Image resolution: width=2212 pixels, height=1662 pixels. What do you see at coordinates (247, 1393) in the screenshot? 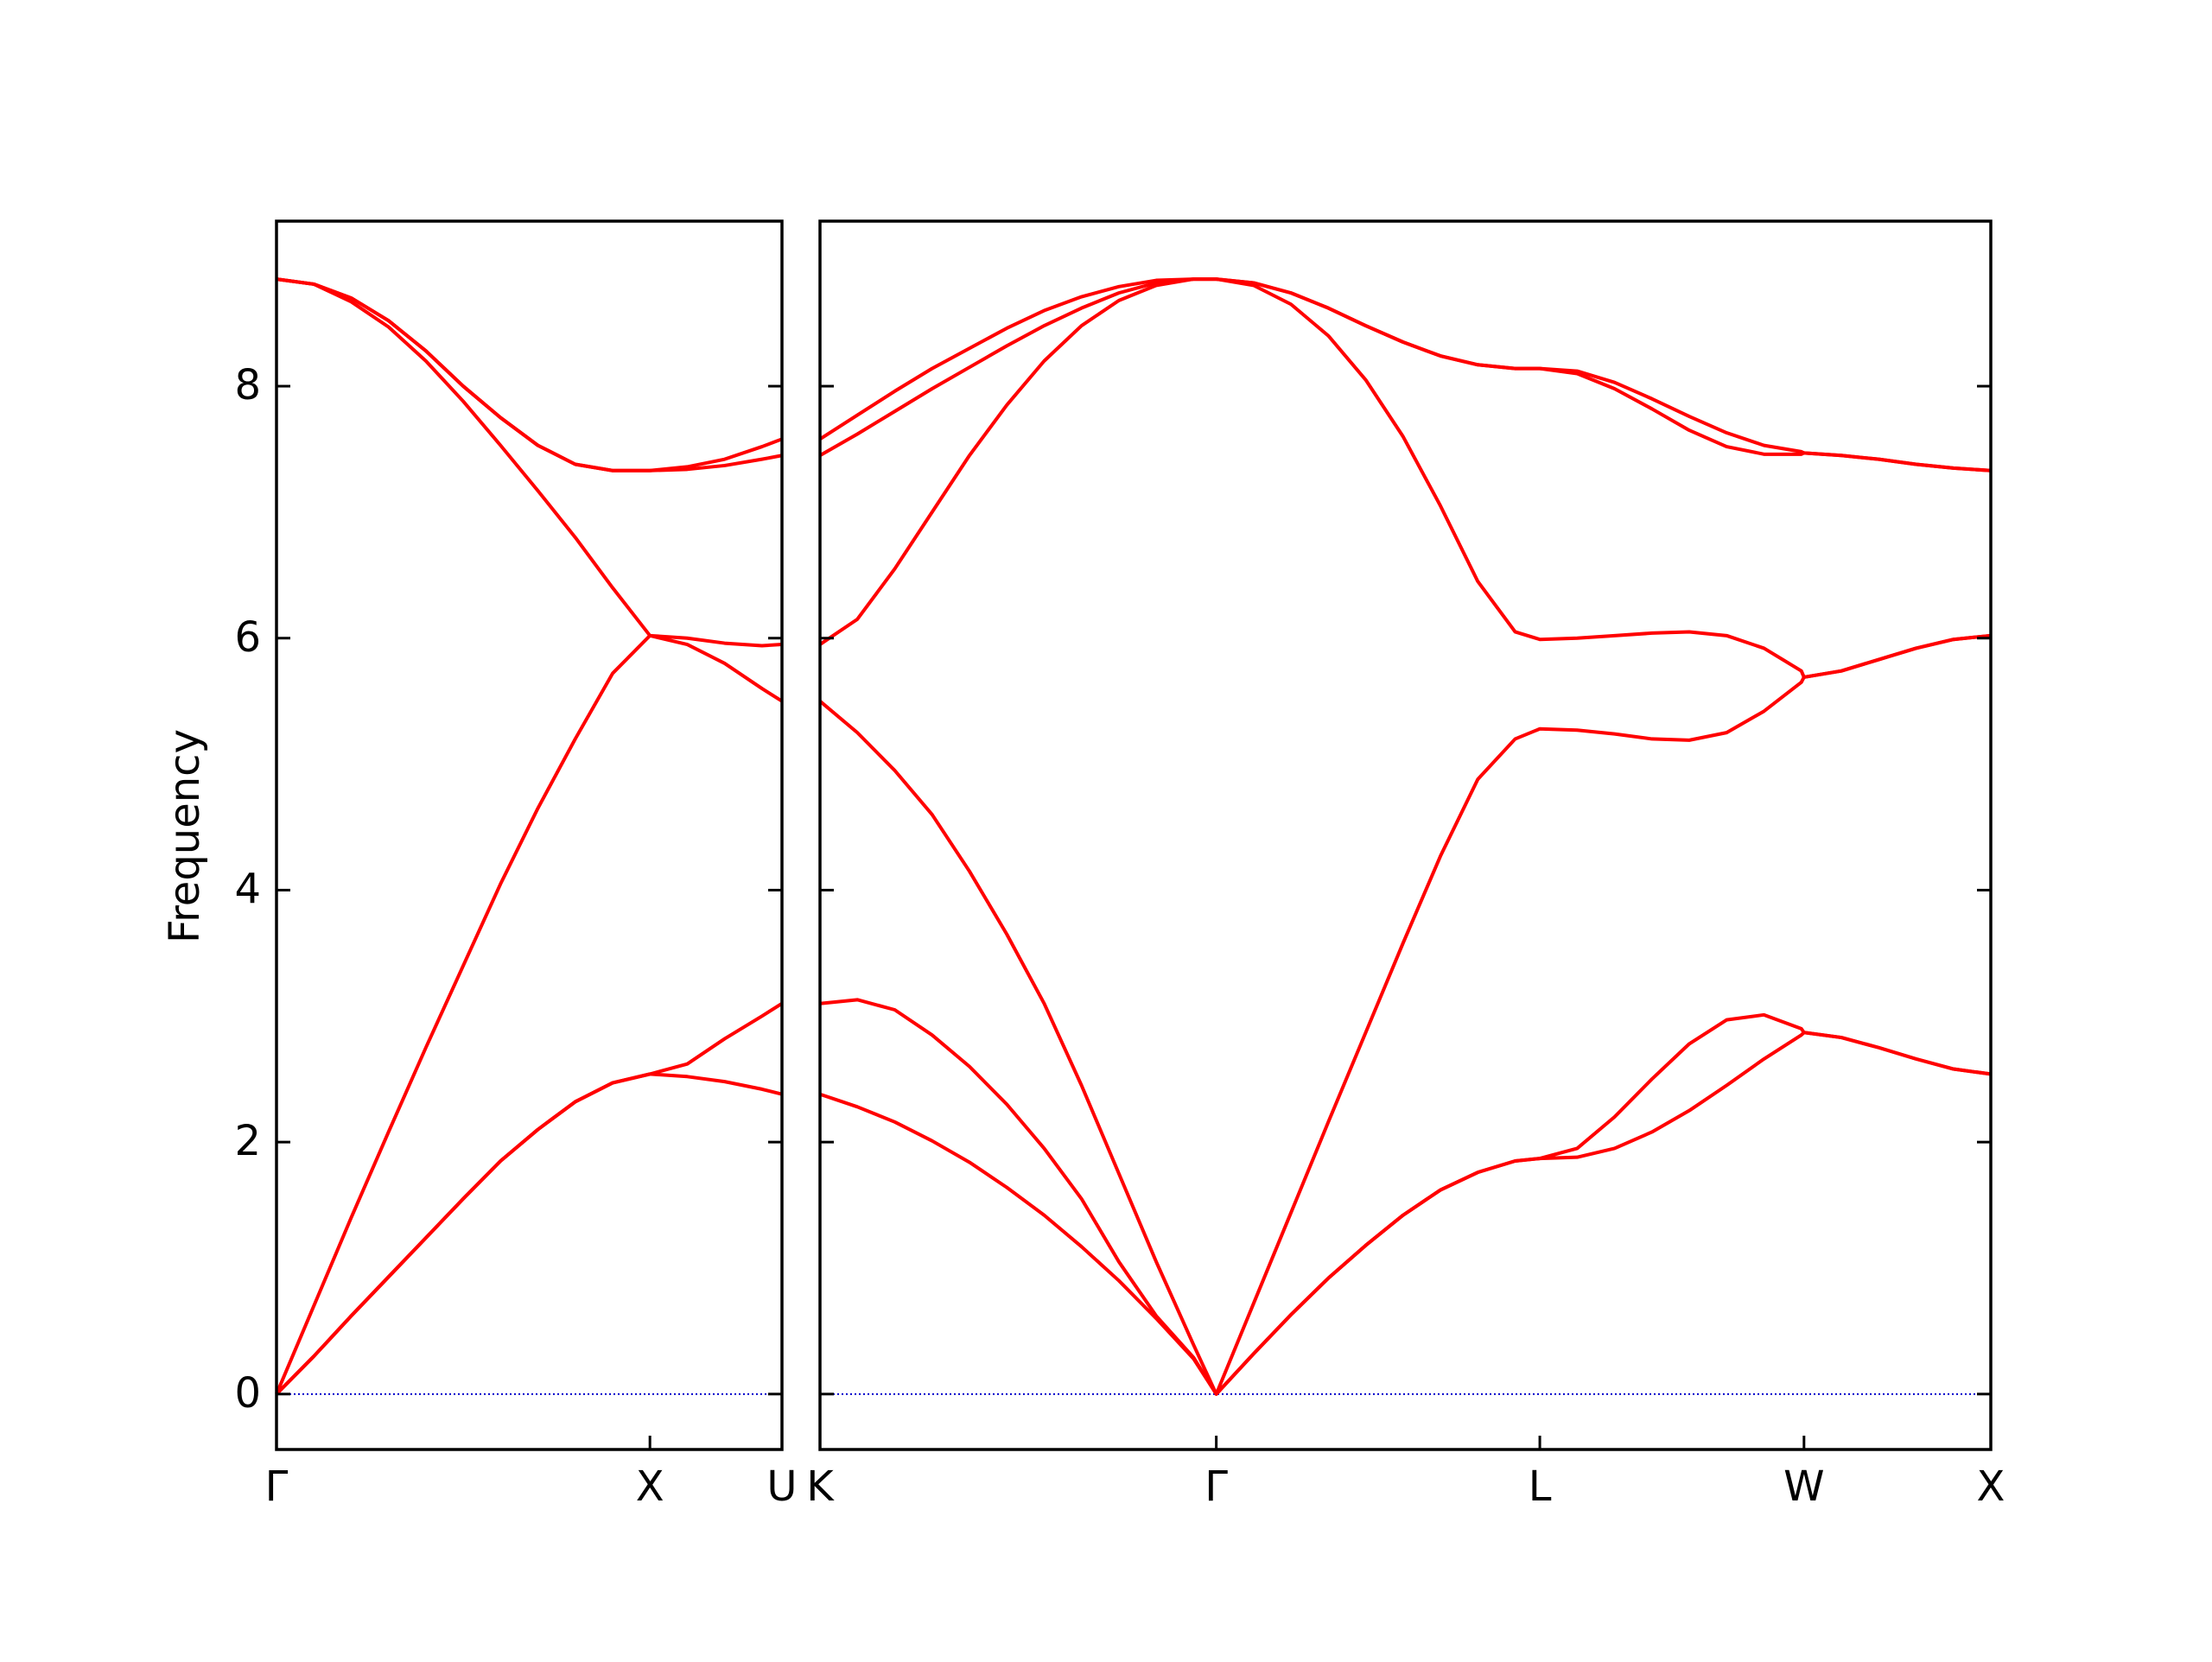
I see `y-tick-label: 0` at bounding box center [247, 1393].